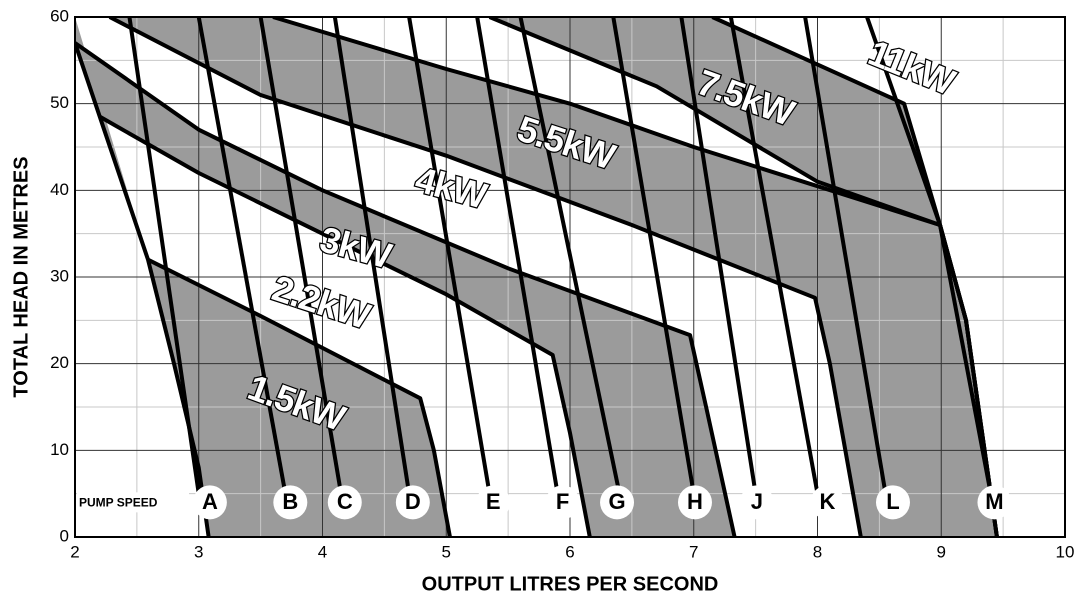 The width and height of the screenshot is (1081, 601). I want to click on speed-letter: K, so click(827, 501).